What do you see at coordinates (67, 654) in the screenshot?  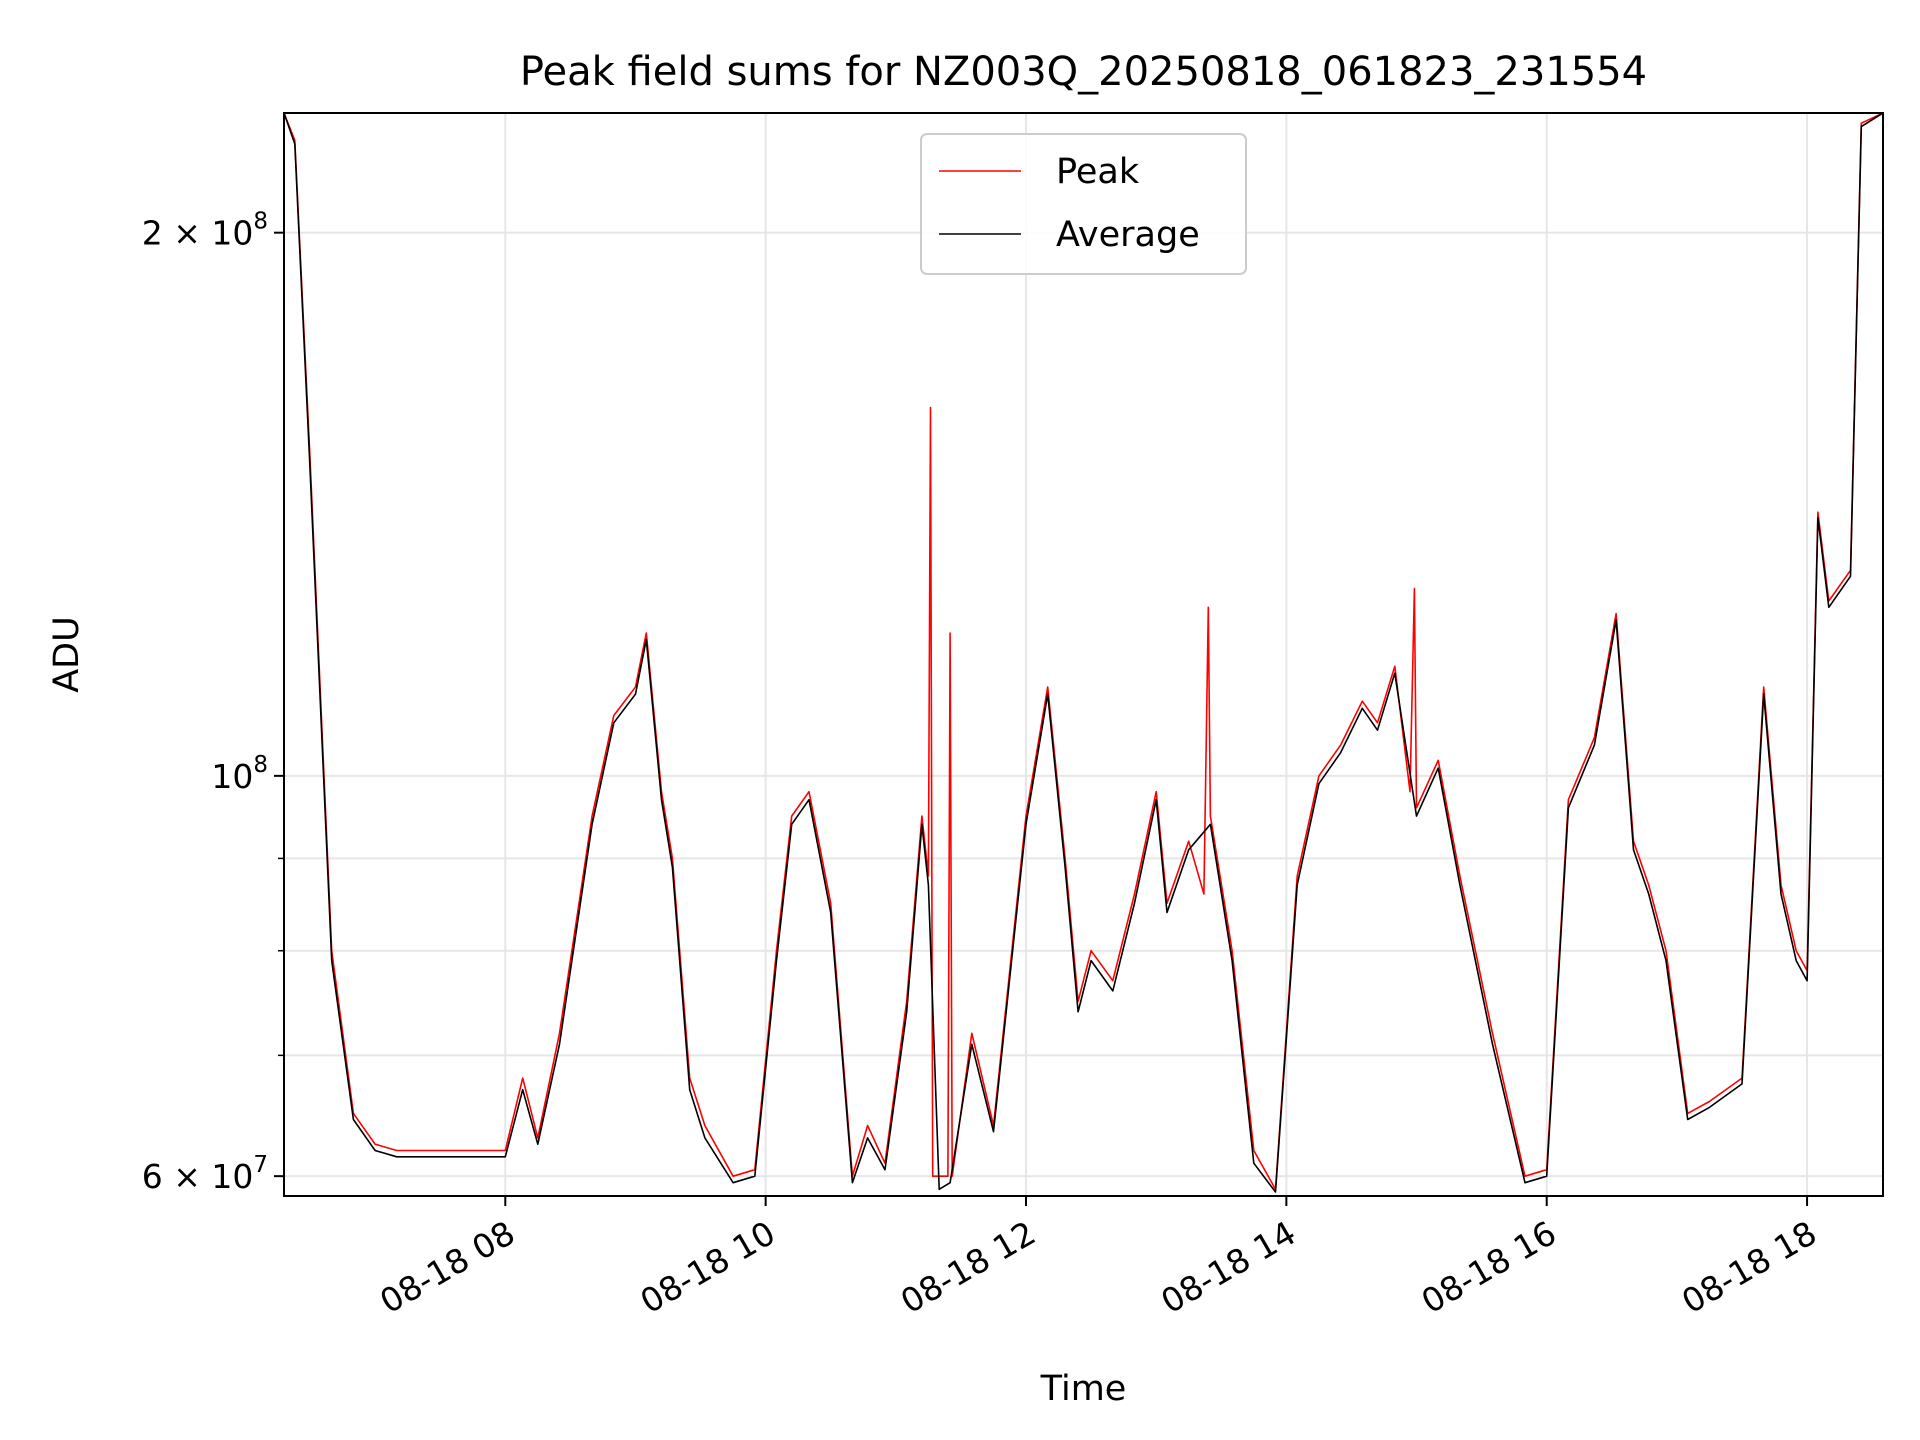 I see `y-axis-title: ADU` at bounding box center [67, 654].